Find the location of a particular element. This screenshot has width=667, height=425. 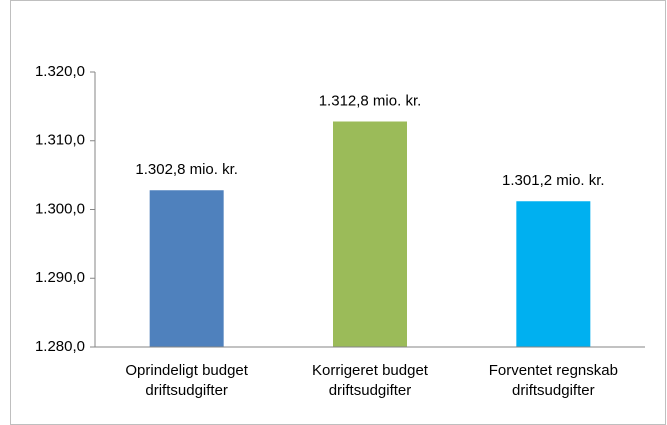

y-tick-label: 1.300,0 is located at coordinates (60, 208).